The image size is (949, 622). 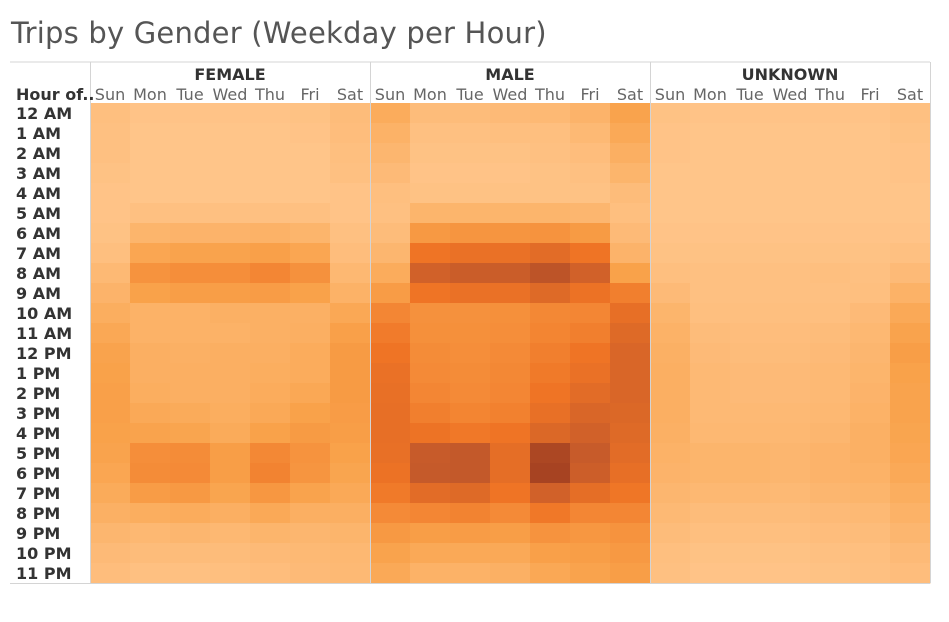 I want to click on hour-label: 2 AM, so click(x=38, y=153).